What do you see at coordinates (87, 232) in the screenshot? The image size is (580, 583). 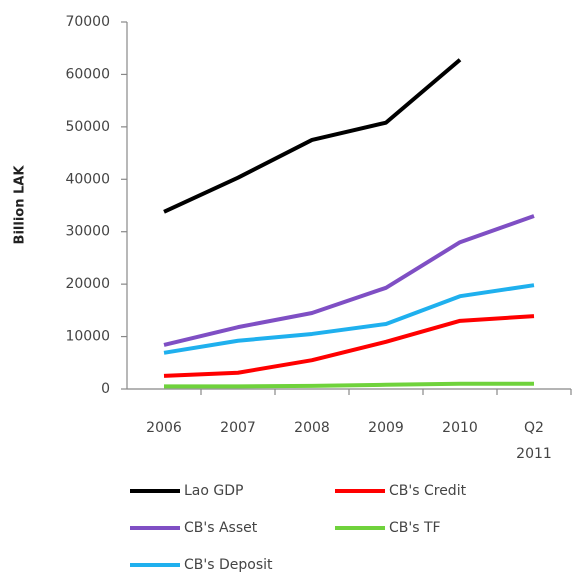 I see `y-tick-label: 30000` at bounding box center [87, 232].